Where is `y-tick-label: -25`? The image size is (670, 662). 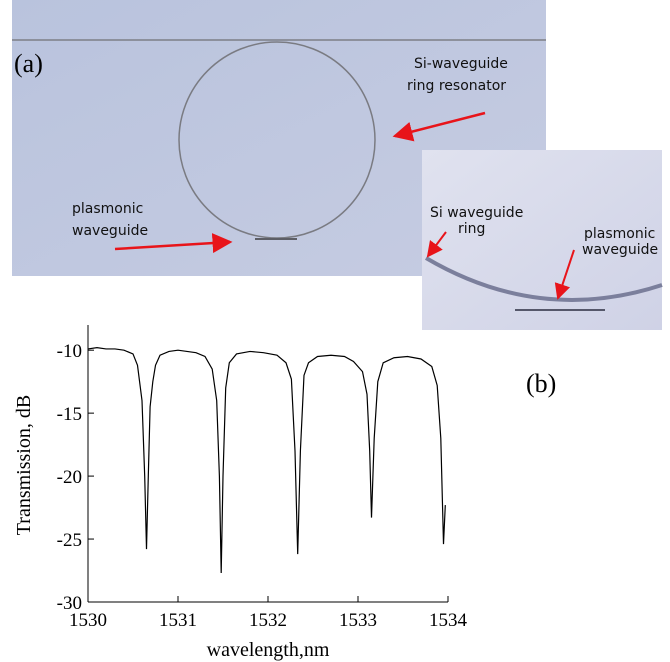 y-tick-label: -25 is located at coordinates (69, 540).